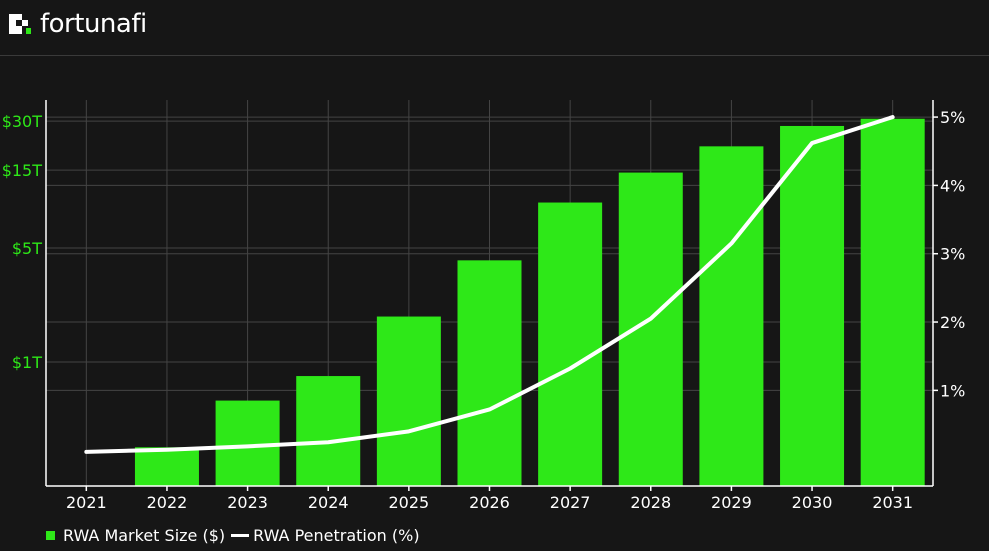  I want to click on right-tick-label: 1%, so click(952, 390).